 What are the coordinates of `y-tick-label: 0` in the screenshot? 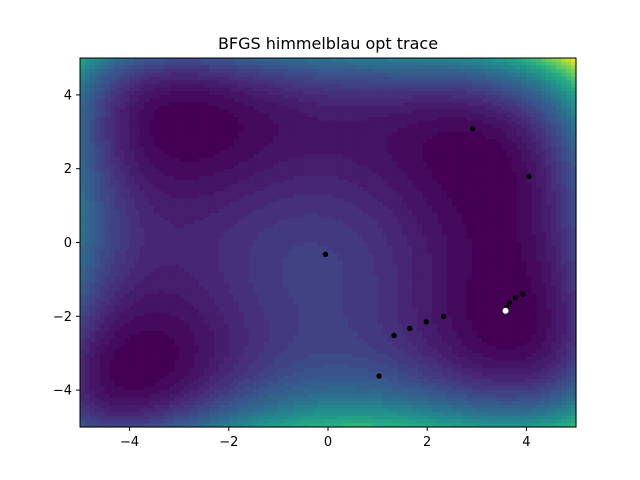 It's located at (68, 243).